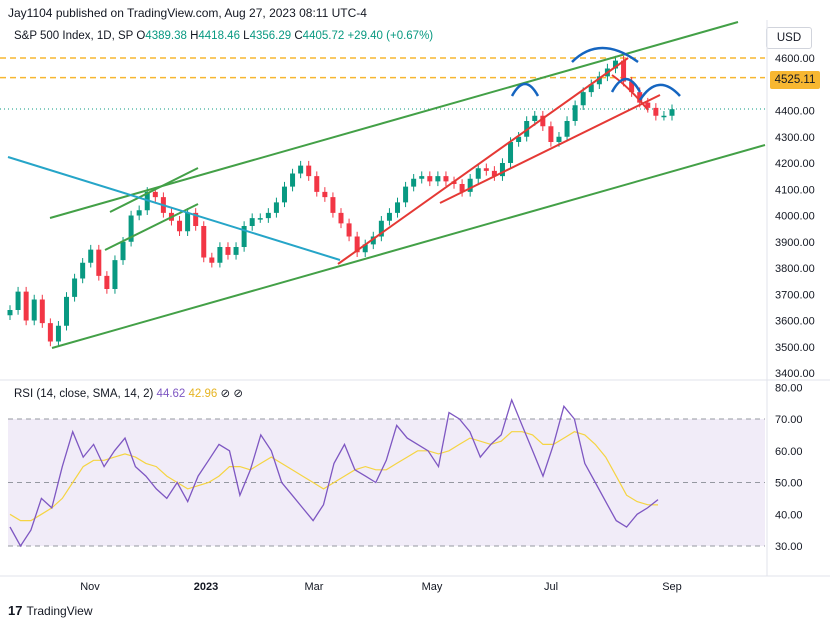 This screenshot has width=830, height=626. What do you see at coordinates (789, 388) in the screenshot?
I see `rsi-tick-label: 80.00` at bounding box center [789, 388].